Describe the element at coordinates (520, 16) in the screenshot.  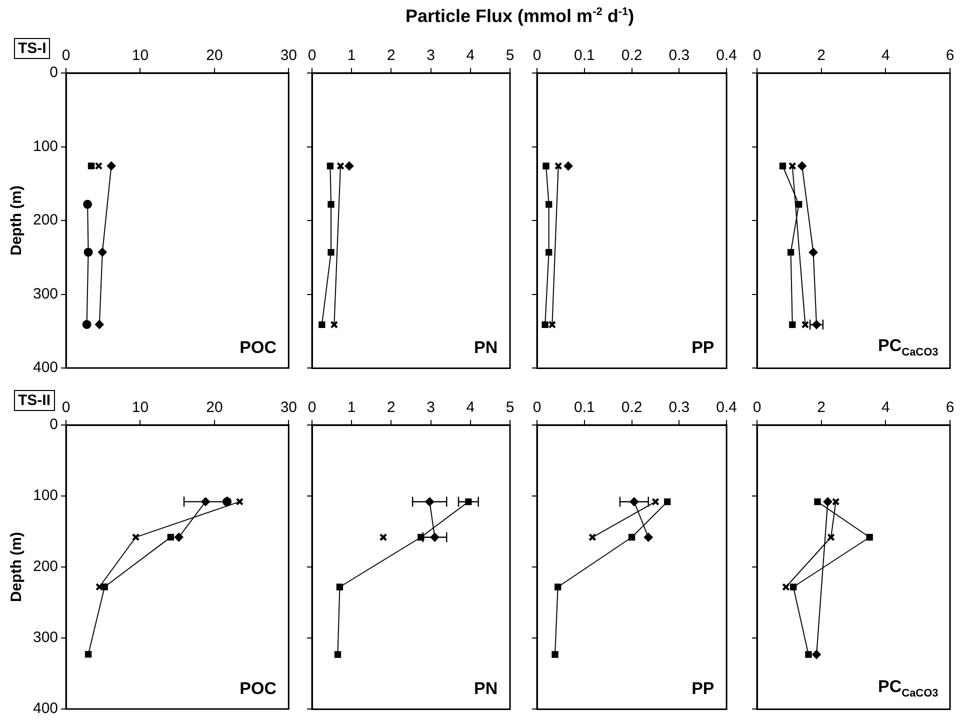
I see `text: Particle Flux (mmol m$^{-2}$ d$^{-1}$)` at that location.